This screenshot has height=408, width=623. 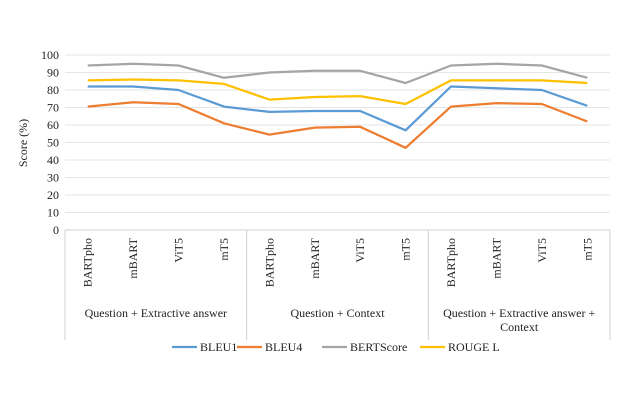 What do you see at coordinates (50, 55) in the screenshot?
I see `y-tick-label: 100` at bounding box center [50, 55].